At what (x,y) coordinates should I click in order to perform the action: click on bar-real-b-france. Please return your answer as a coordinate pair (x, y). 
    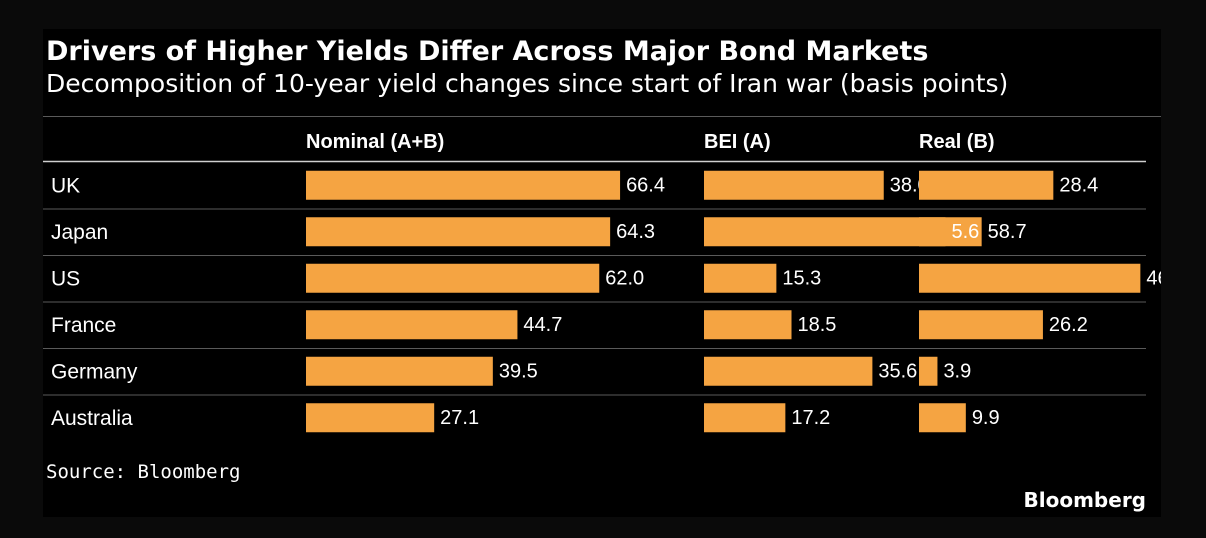
    Looking at the image, I should click on (981, 325).